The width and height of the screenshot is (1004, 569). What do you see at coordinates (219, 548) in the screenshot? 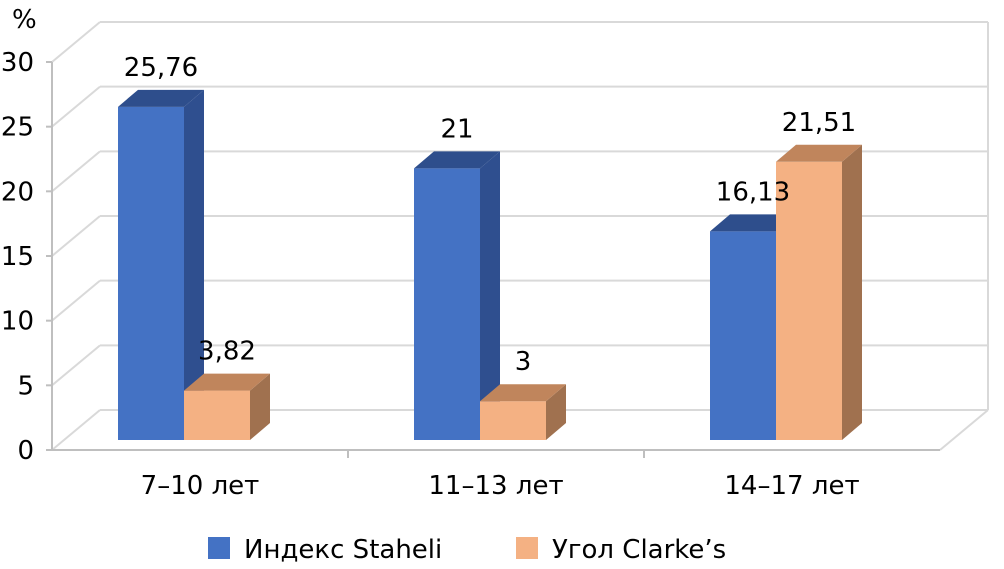
I see `legend-swatch-staheli` at bounding box center [219, 548].